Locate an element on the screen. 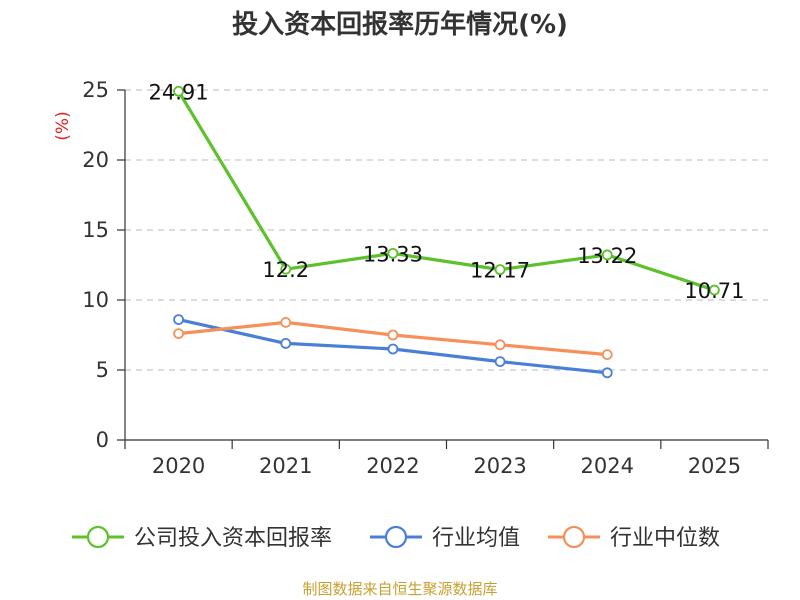 The image size is (800, 600). legend-item: 行业中位数 is located at coordinates (634, 538).